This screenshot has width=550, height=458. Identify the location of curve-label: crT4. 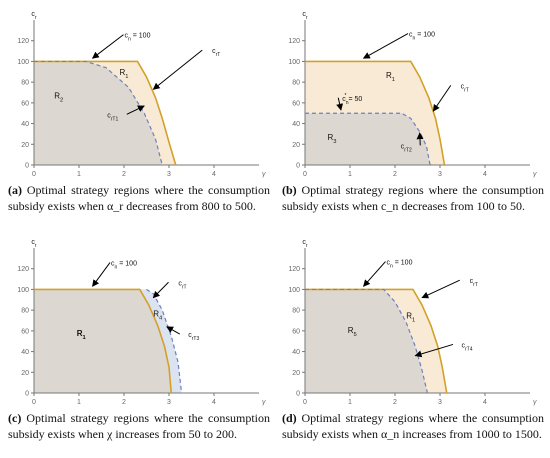
(466, 347).